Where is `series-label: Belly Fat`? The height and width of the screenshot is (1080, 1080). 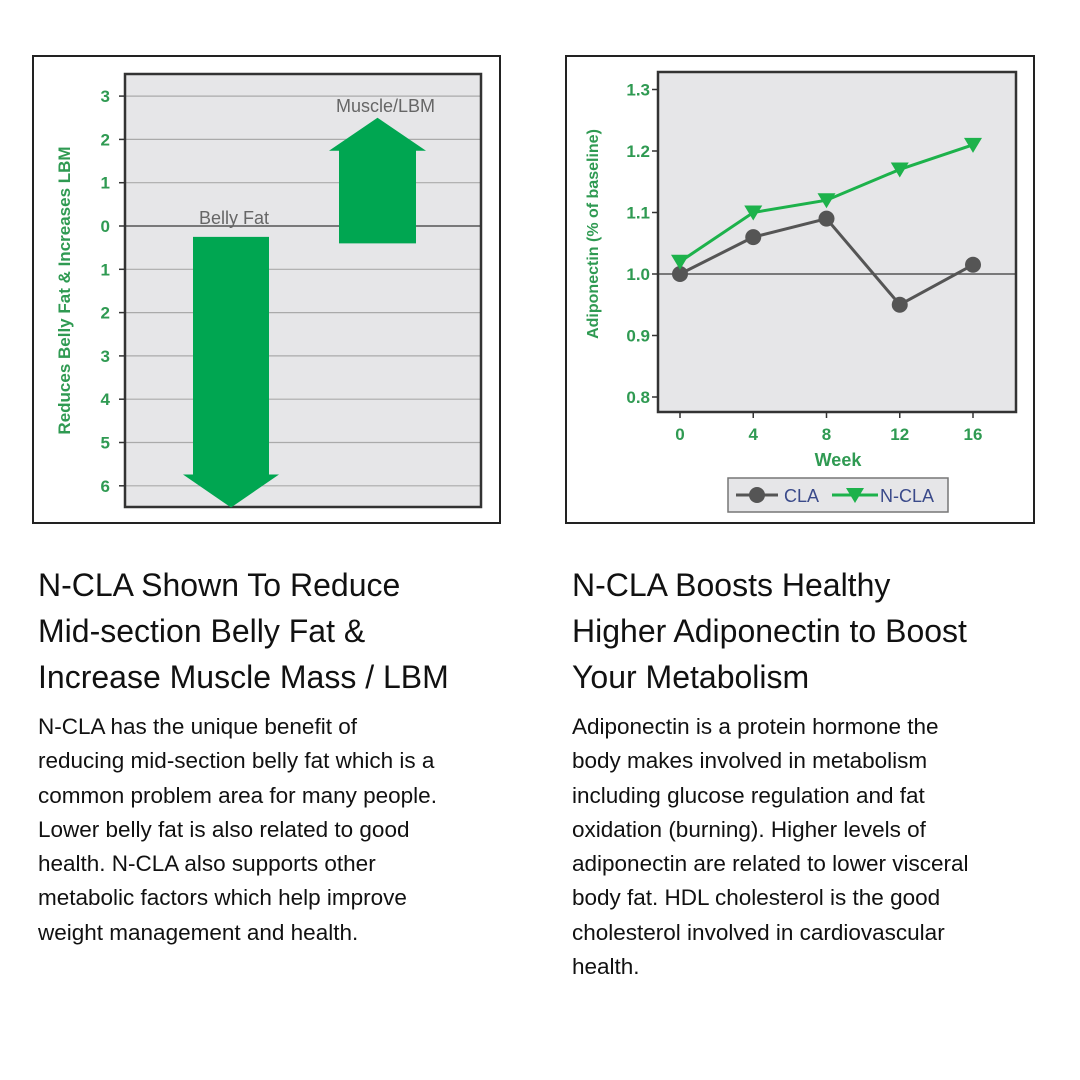 series-label: Belly Fat is located at coordinates (234, 218).